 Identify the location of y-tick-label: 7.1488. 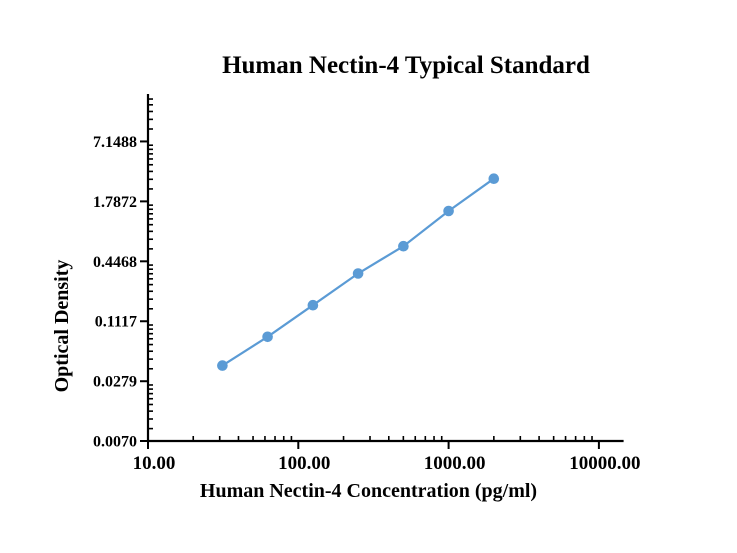
(115, 142).